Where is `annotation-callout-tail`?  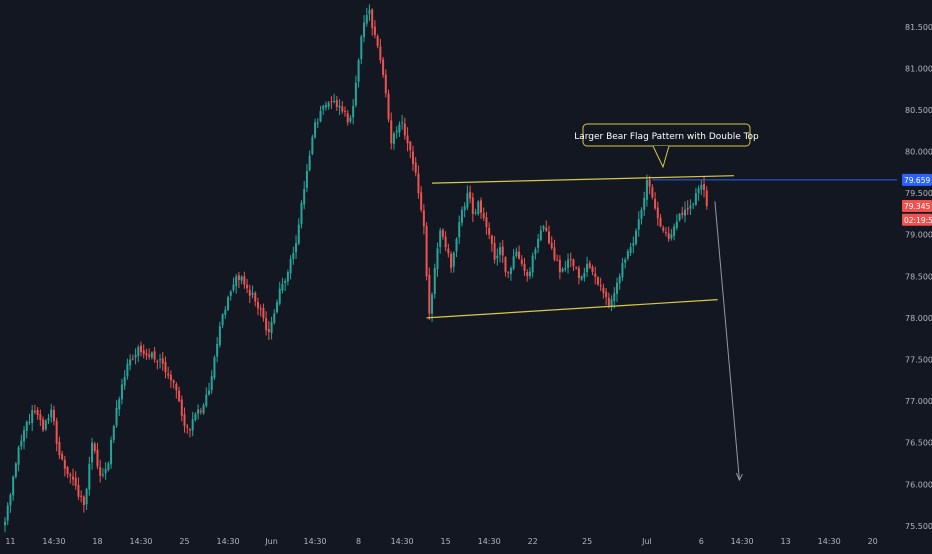
annotation-callout-tail is located at coordinates (661, 157).